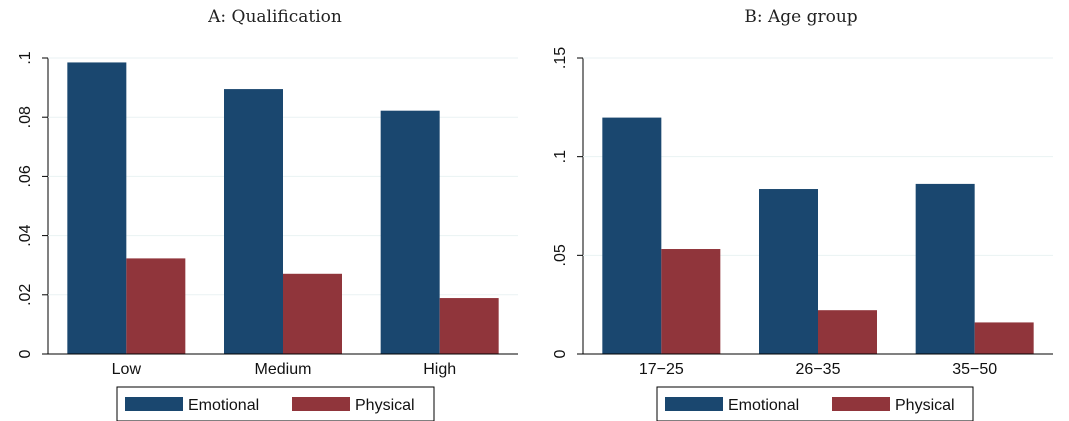 The width and height of the screenshot is (1069, 421). What do you see at coordinates (974, 369) in the screenshot?
I see `x-tick-label: 35−50` at bounding box center [974, 369].